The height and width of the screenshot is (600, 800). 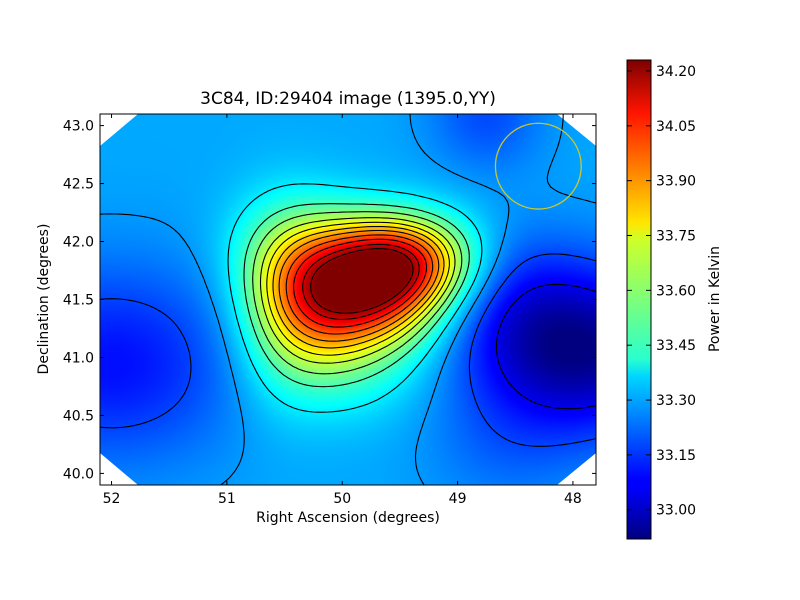 I want to click on colorbar-tick-label: 34.05, so click(x=676, y=127).